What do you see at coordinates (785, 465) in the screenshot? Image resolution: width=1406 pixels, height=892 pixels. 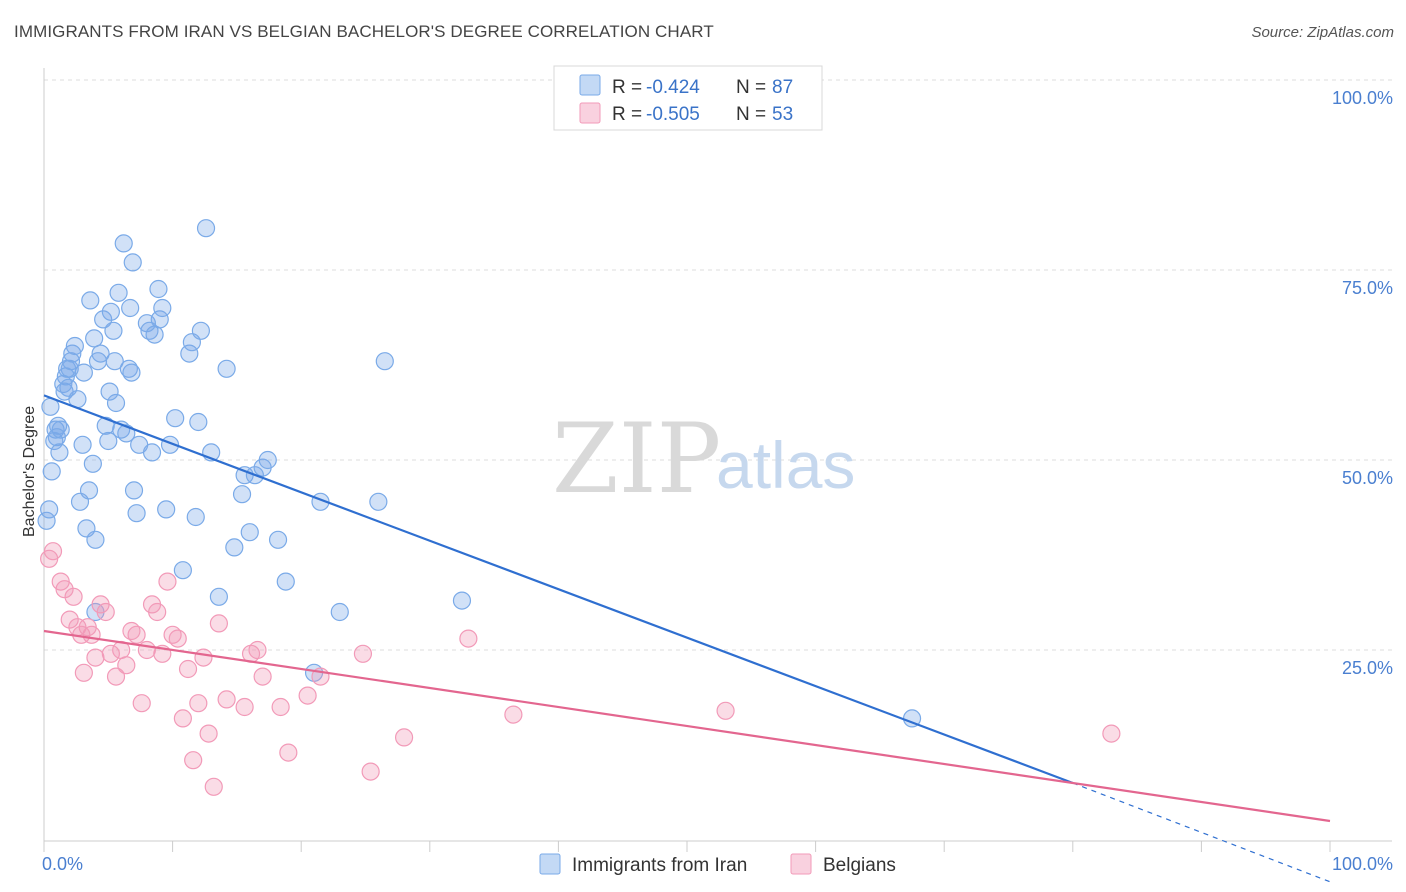 I see `watermark-atlas: atlas` at bounding box center [785, 465].